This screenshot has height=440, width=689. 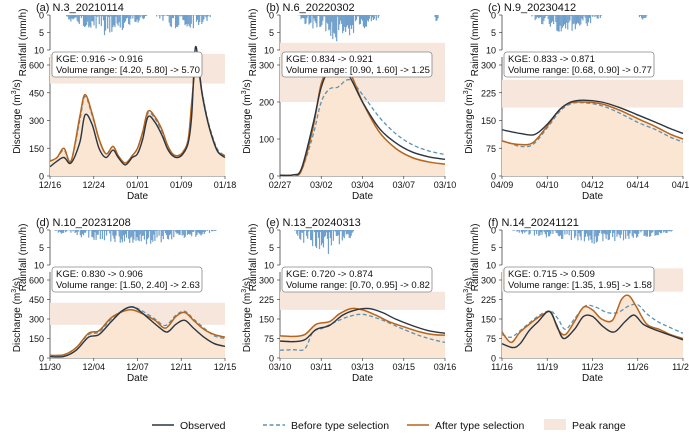 What do you see at coordinates (362, 322) in the screenshot?
I see `after-selection-line` at bounding box center [362, 322].